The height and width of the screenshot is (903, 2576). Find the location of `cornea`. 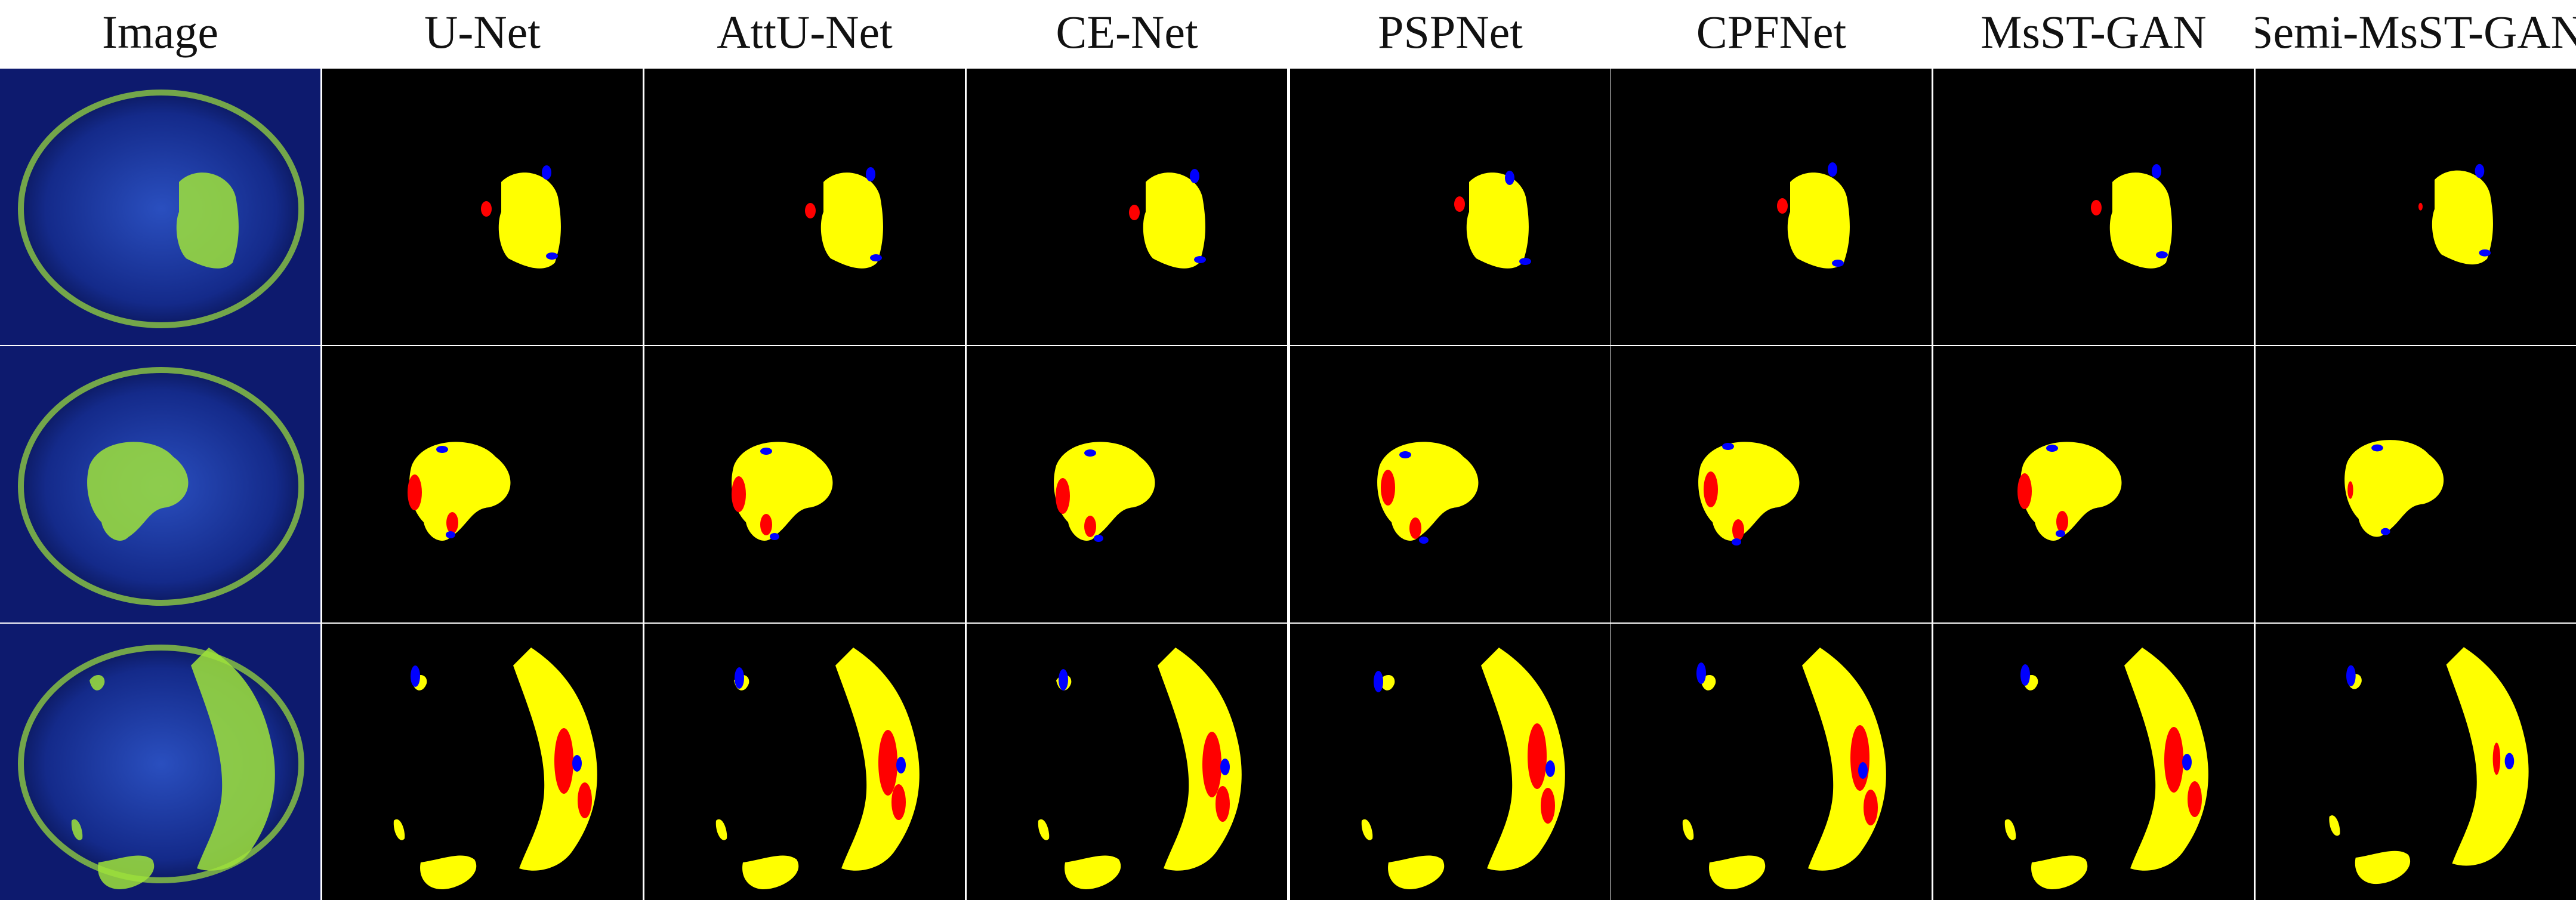

cornea is located at coordinates (161, 208).